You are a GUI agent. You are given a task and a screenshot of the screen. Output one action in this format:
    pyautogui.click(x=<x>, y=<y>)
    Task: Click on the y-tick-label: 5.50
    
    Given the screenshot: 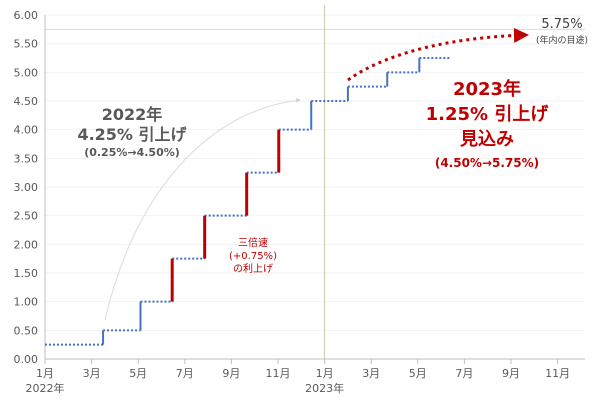 What is the action you would take?
    pyautogui.click(x=26, y=44)
    